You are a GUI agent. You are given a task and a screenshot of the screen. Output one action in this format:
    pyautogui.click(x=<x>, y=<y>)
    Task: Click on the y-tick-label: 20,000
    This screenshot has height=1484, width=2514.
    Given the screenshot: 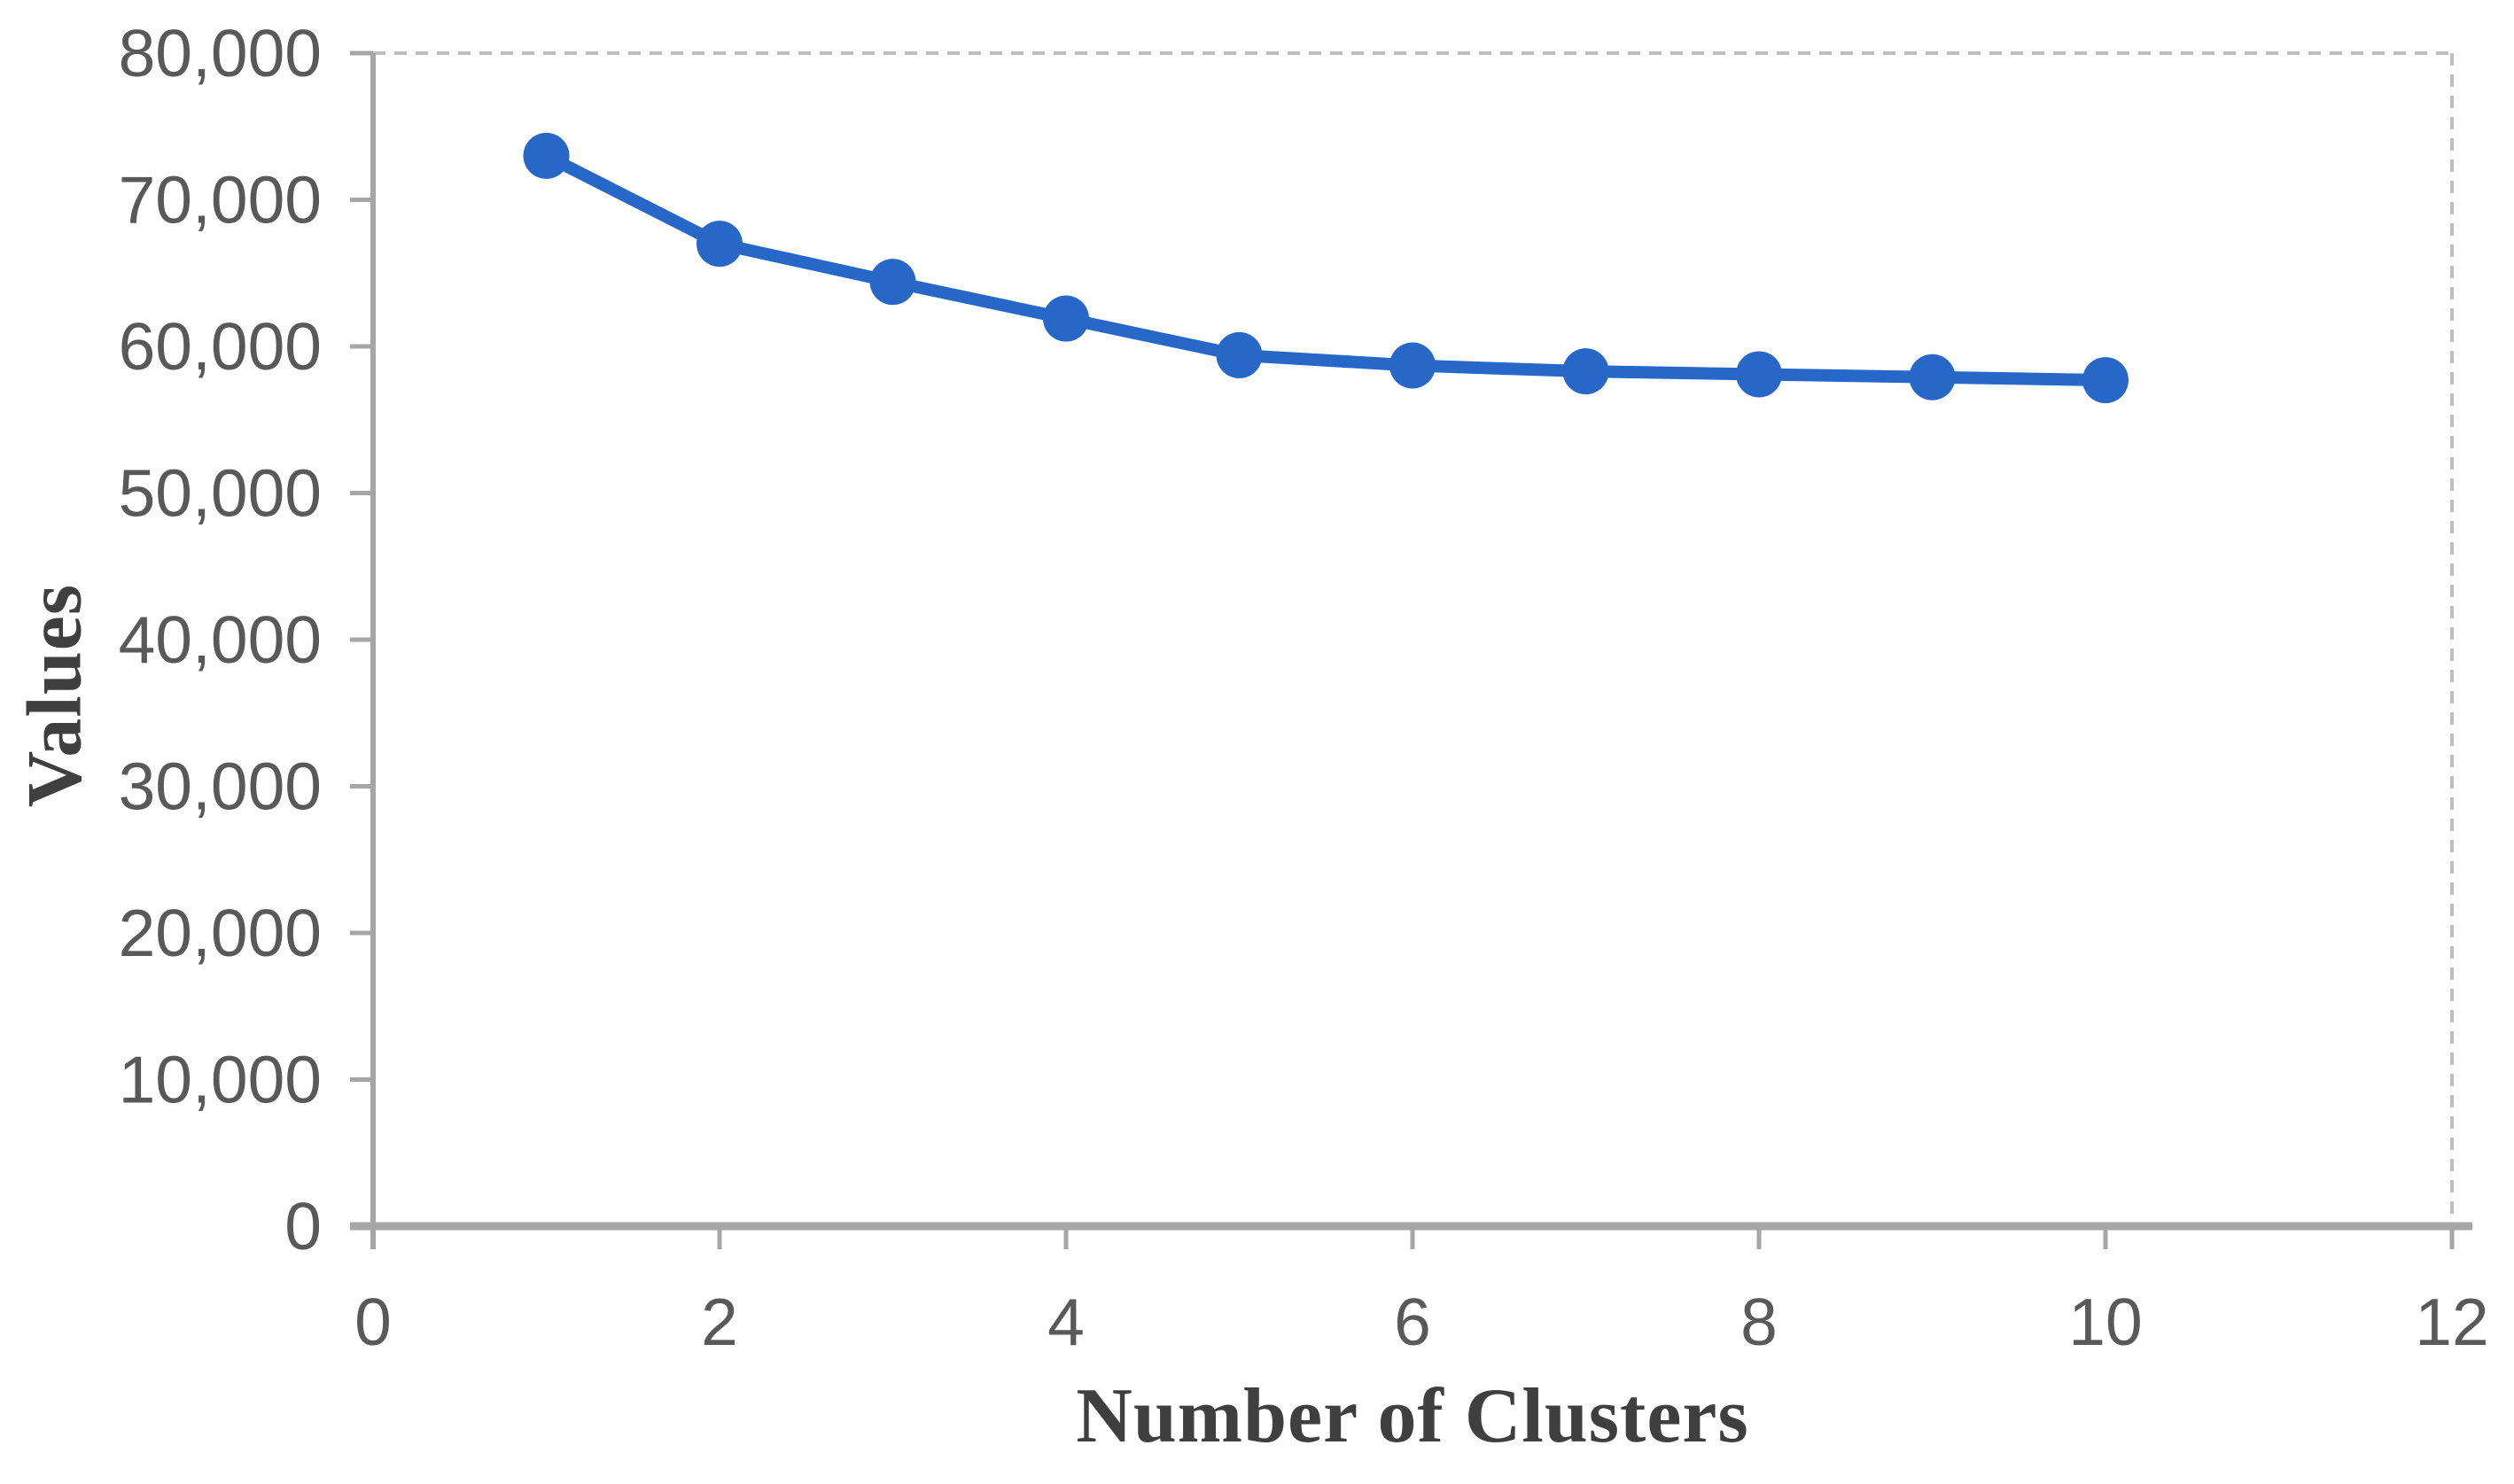 What is the action you would take?
    pyautogui.click(x=220, y=933)
    